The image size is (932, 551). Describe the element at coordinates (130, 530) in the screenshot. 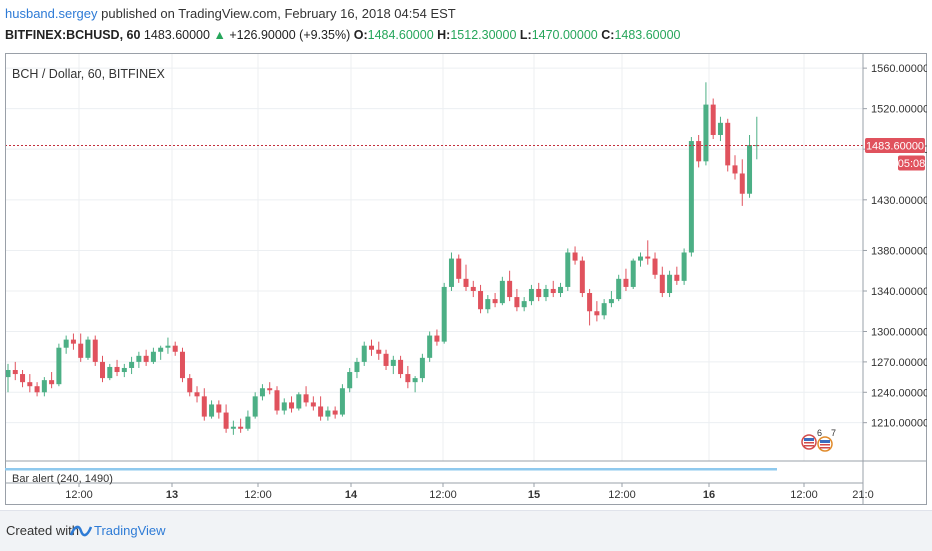

I see `tradingview-link: TradingView` at that location.